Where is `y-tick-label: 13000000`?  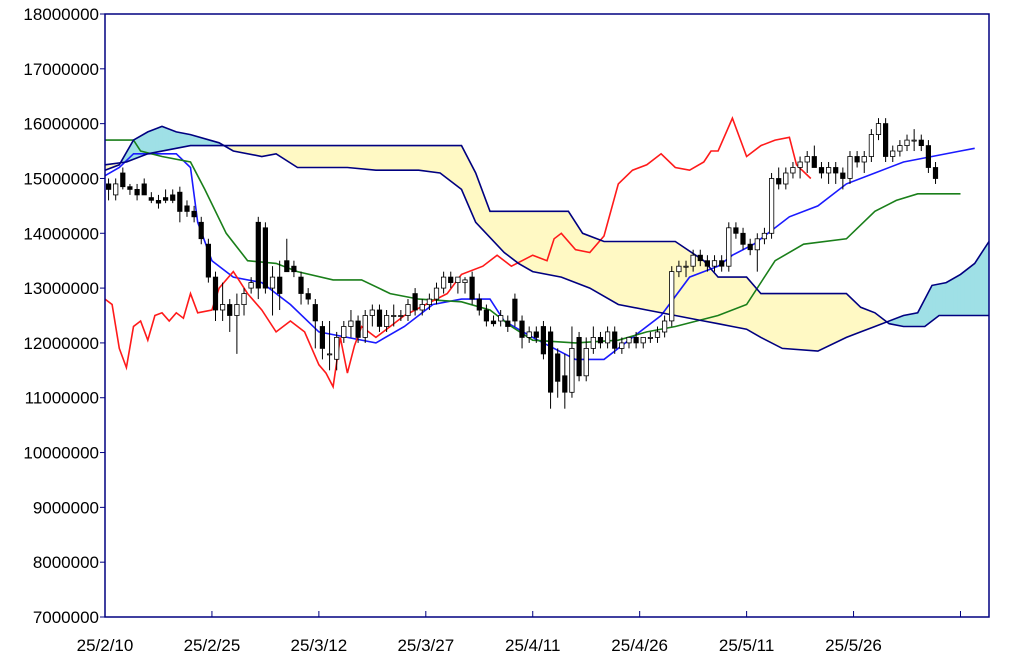 y-tick-label: 13000000 is located at coordinates (61, 288).